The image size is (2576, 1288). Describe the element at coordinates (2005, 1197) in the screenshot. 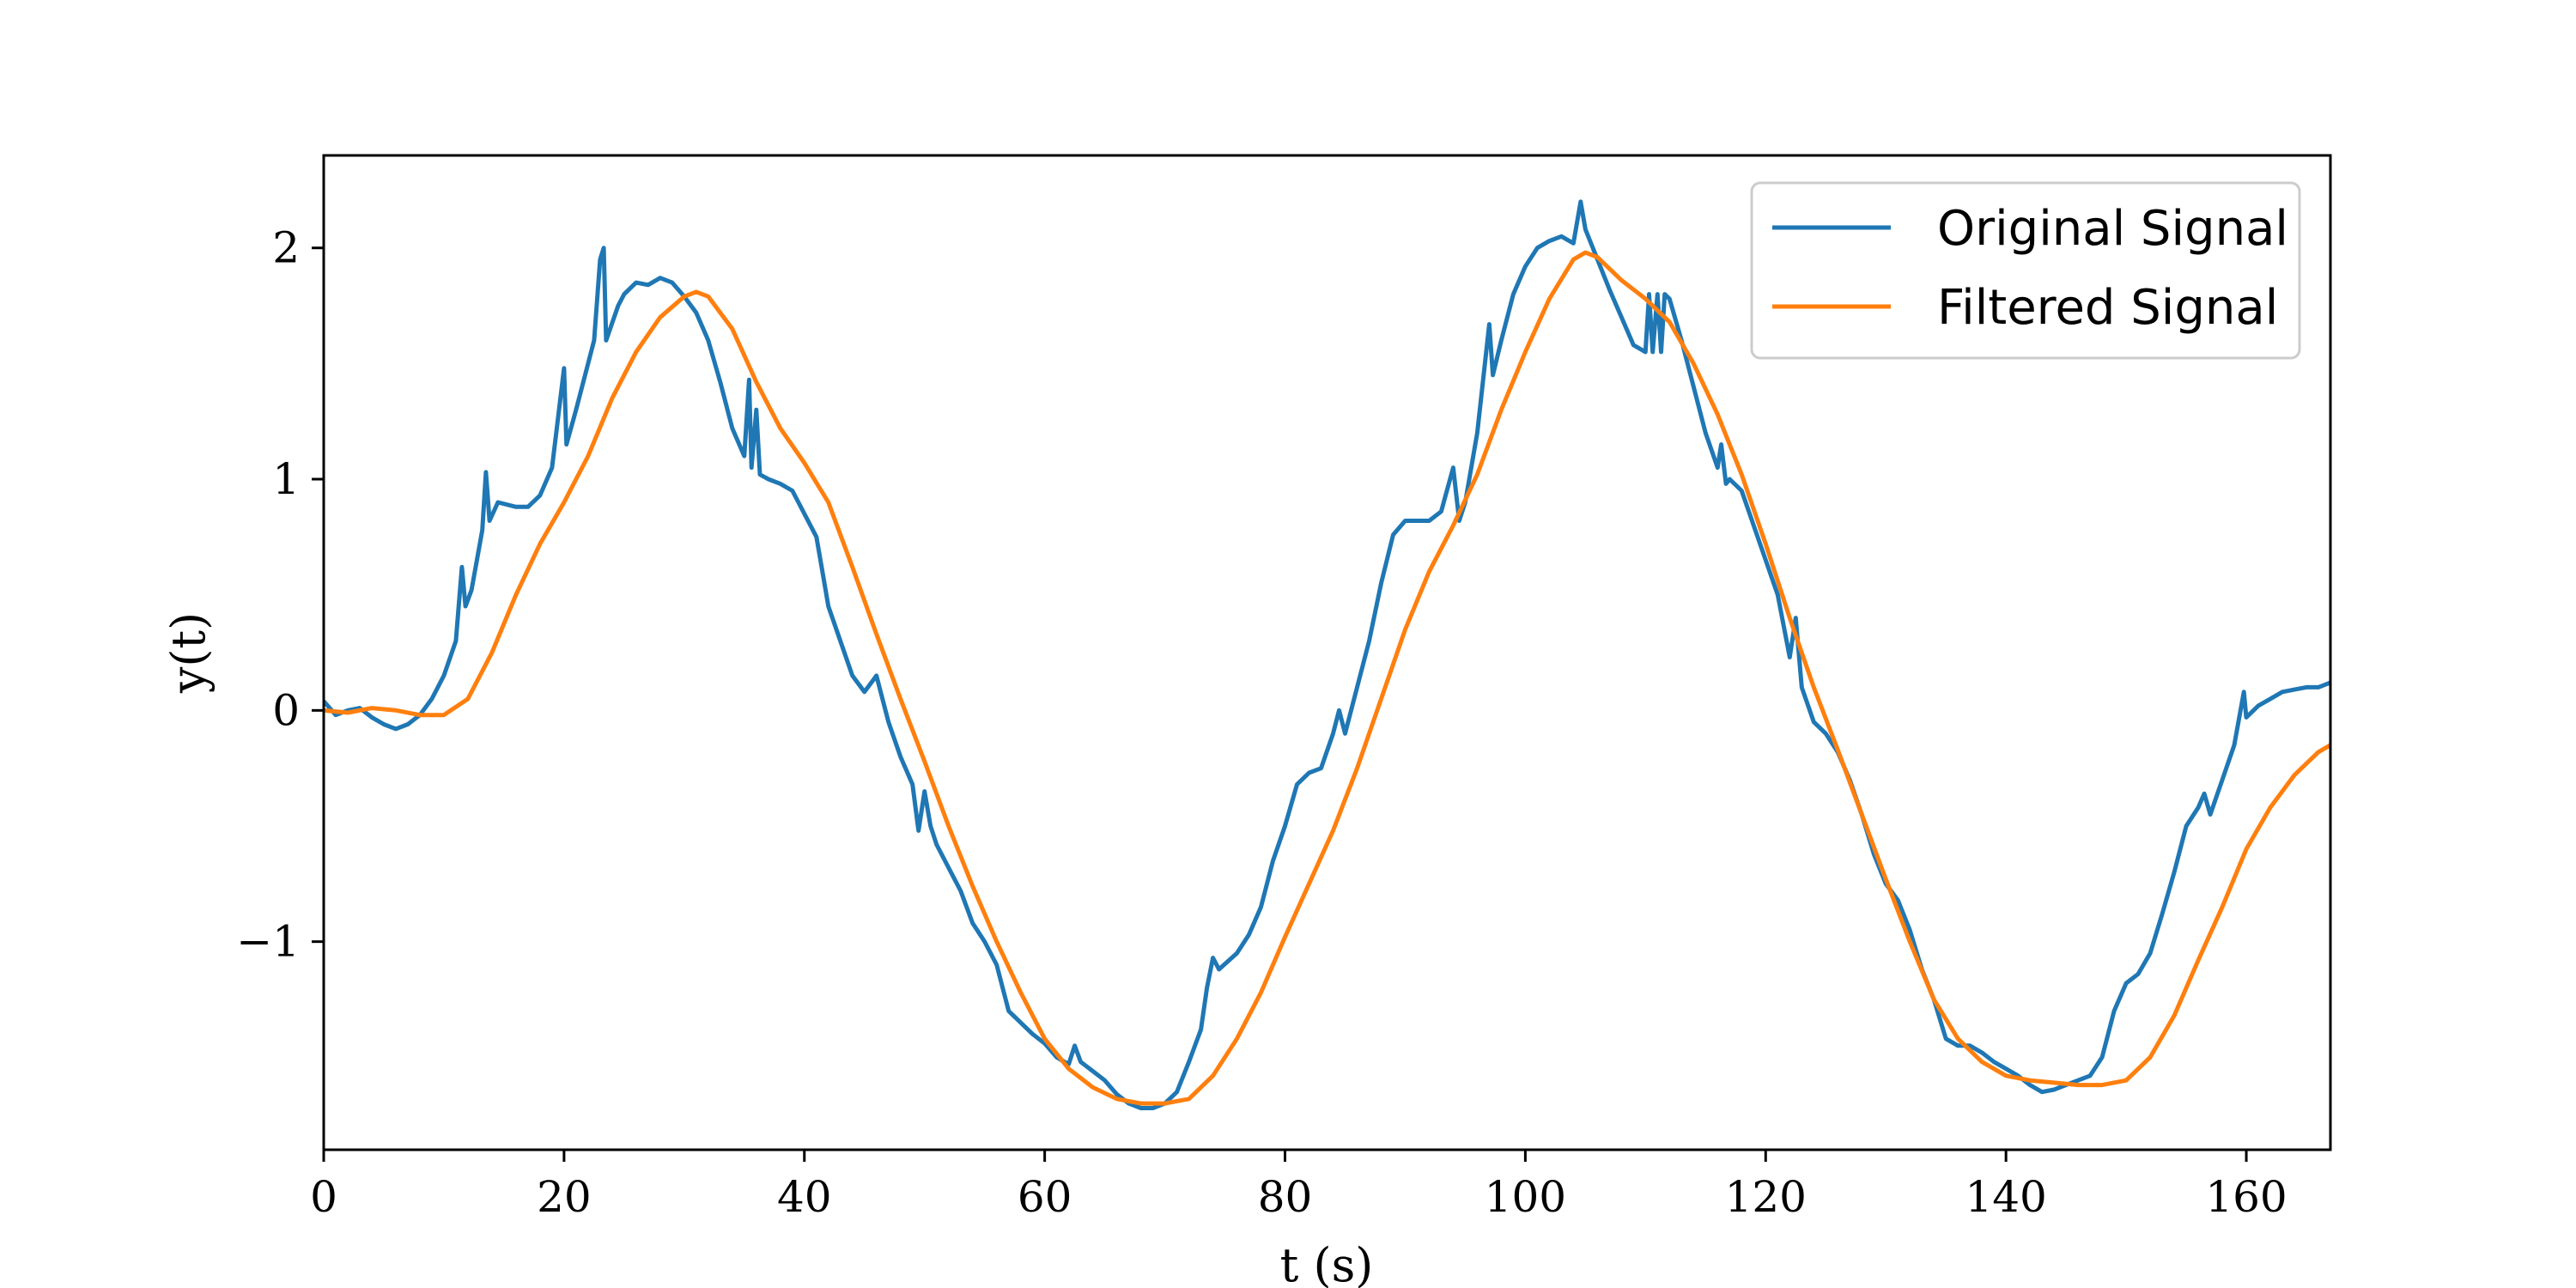

I see `x-tick-label: 140` at that location.